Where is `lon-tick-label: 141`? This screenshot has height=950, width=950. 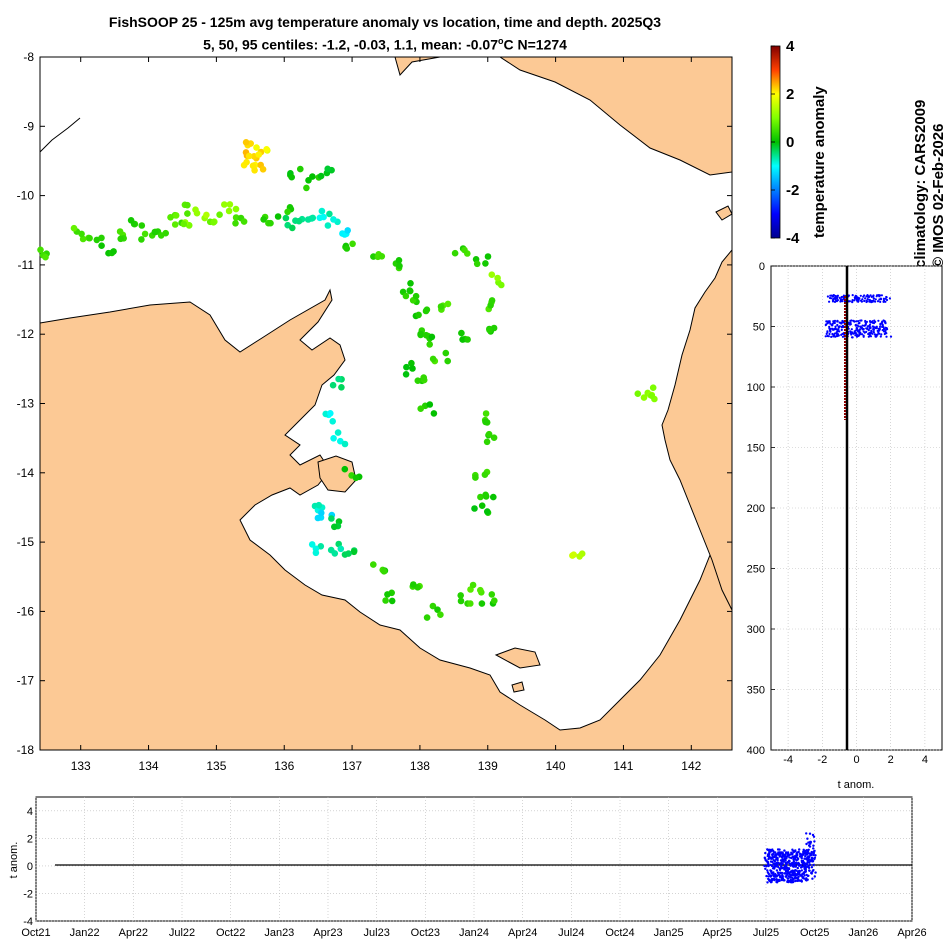 lon-tick-label: 141 is located at coordinates (623, 766).